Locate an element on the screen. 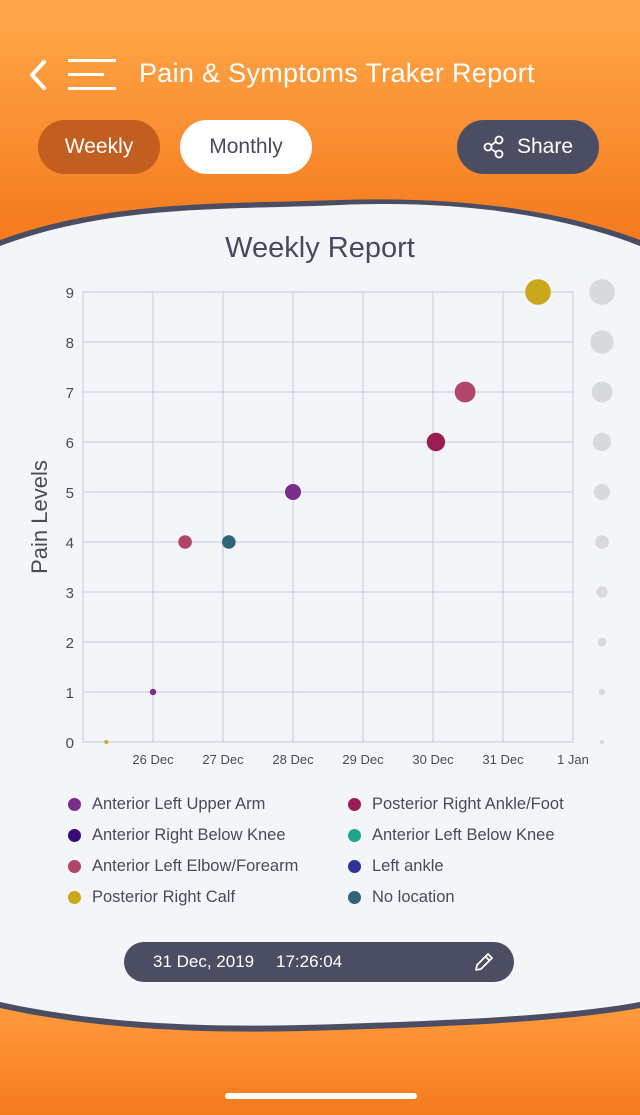  legend-label: Anterior Left Elbow/Forearm is located at coordinates (195, 866).